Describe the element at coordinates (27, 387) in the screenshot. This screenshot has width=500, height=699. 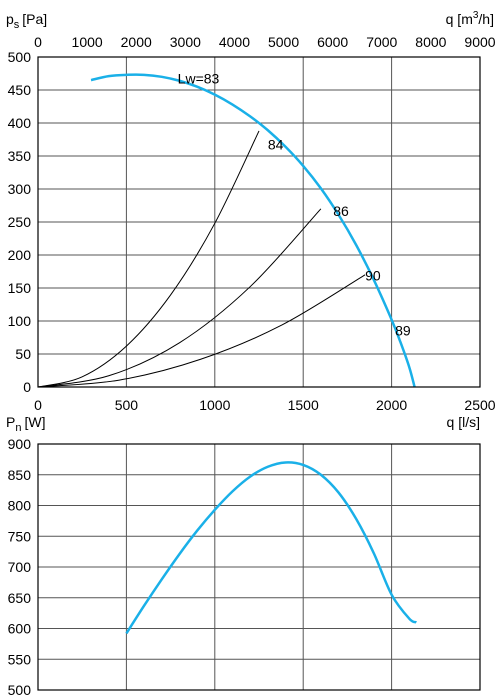
I see `upper-y-tick-label: 0` at that location.